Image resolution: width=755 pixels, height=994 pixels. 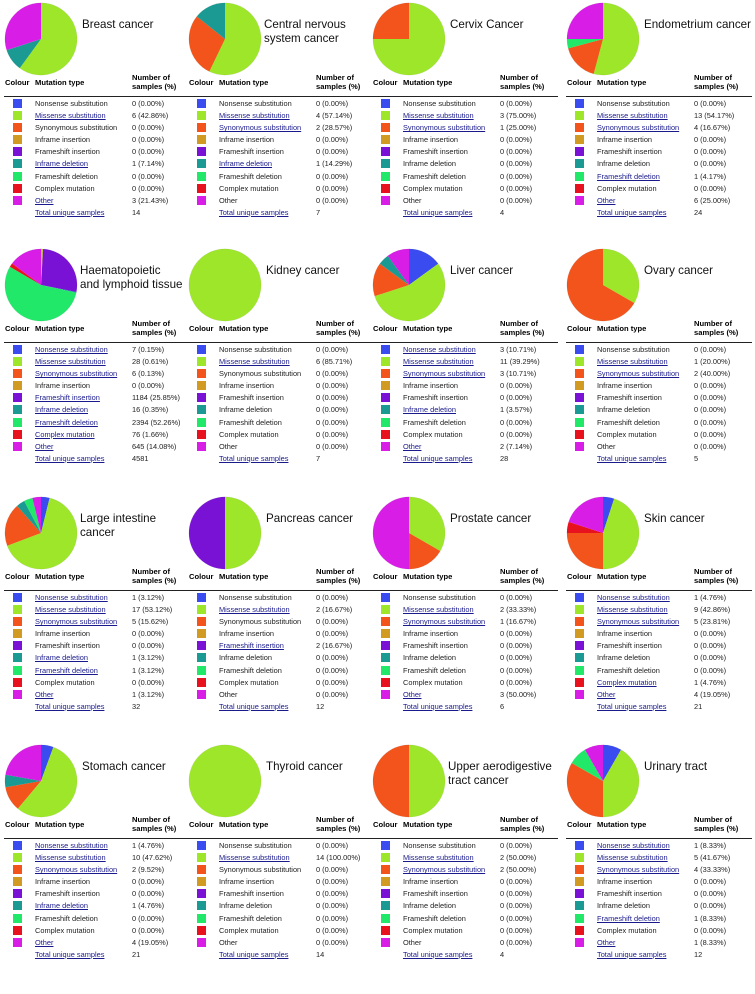 I want to click on total-row: Total unique samples 7, so click(x=281, y=458).